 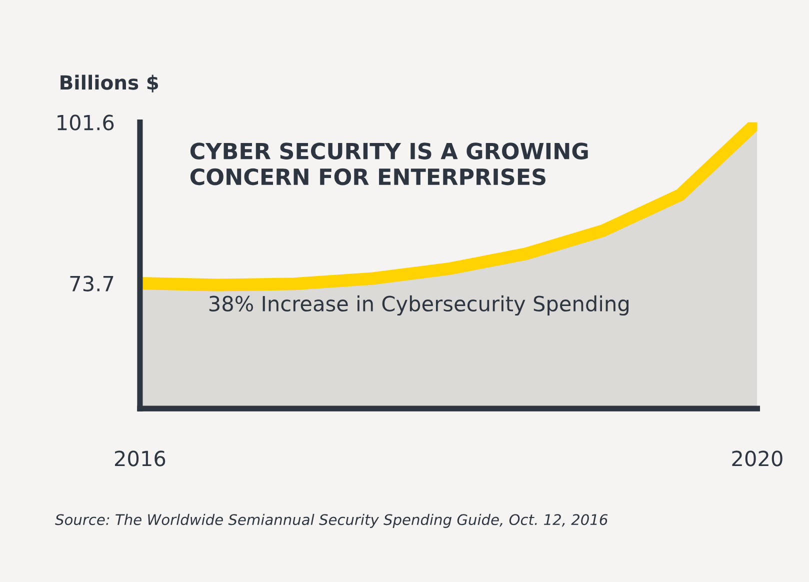 I want to click on y-axis-title: Billions $, so click(x=109, y=83).